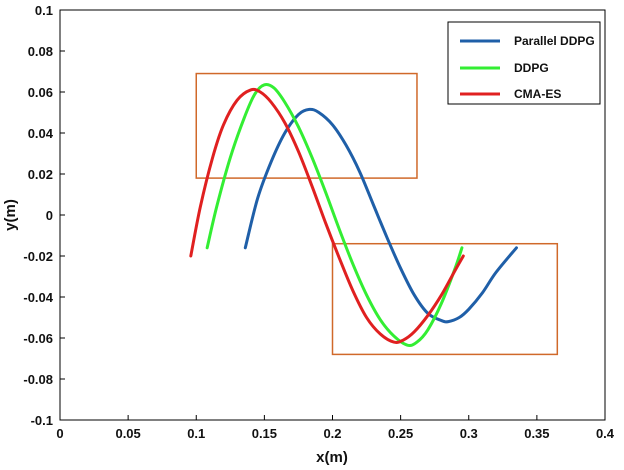  What do you see at coordinates (38, 256) in the screenshot?
I see `y-tick-label: -0.02` at bounding box center [38, 256].